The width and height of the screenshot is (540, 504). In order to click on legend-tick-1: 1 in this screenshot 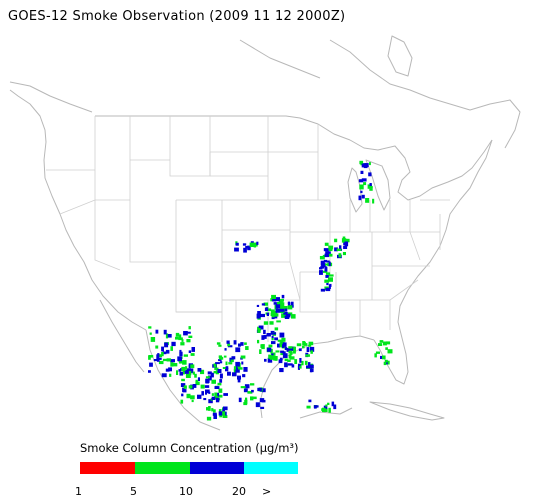, I will do `click(78, 491)`.